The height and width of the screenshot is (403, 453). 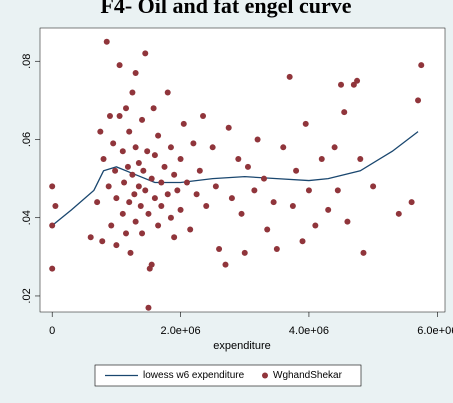 What do you see at coordinates (265, 375) in the screenshot?
I see `legend-marker` at bounding box center [265, 375].